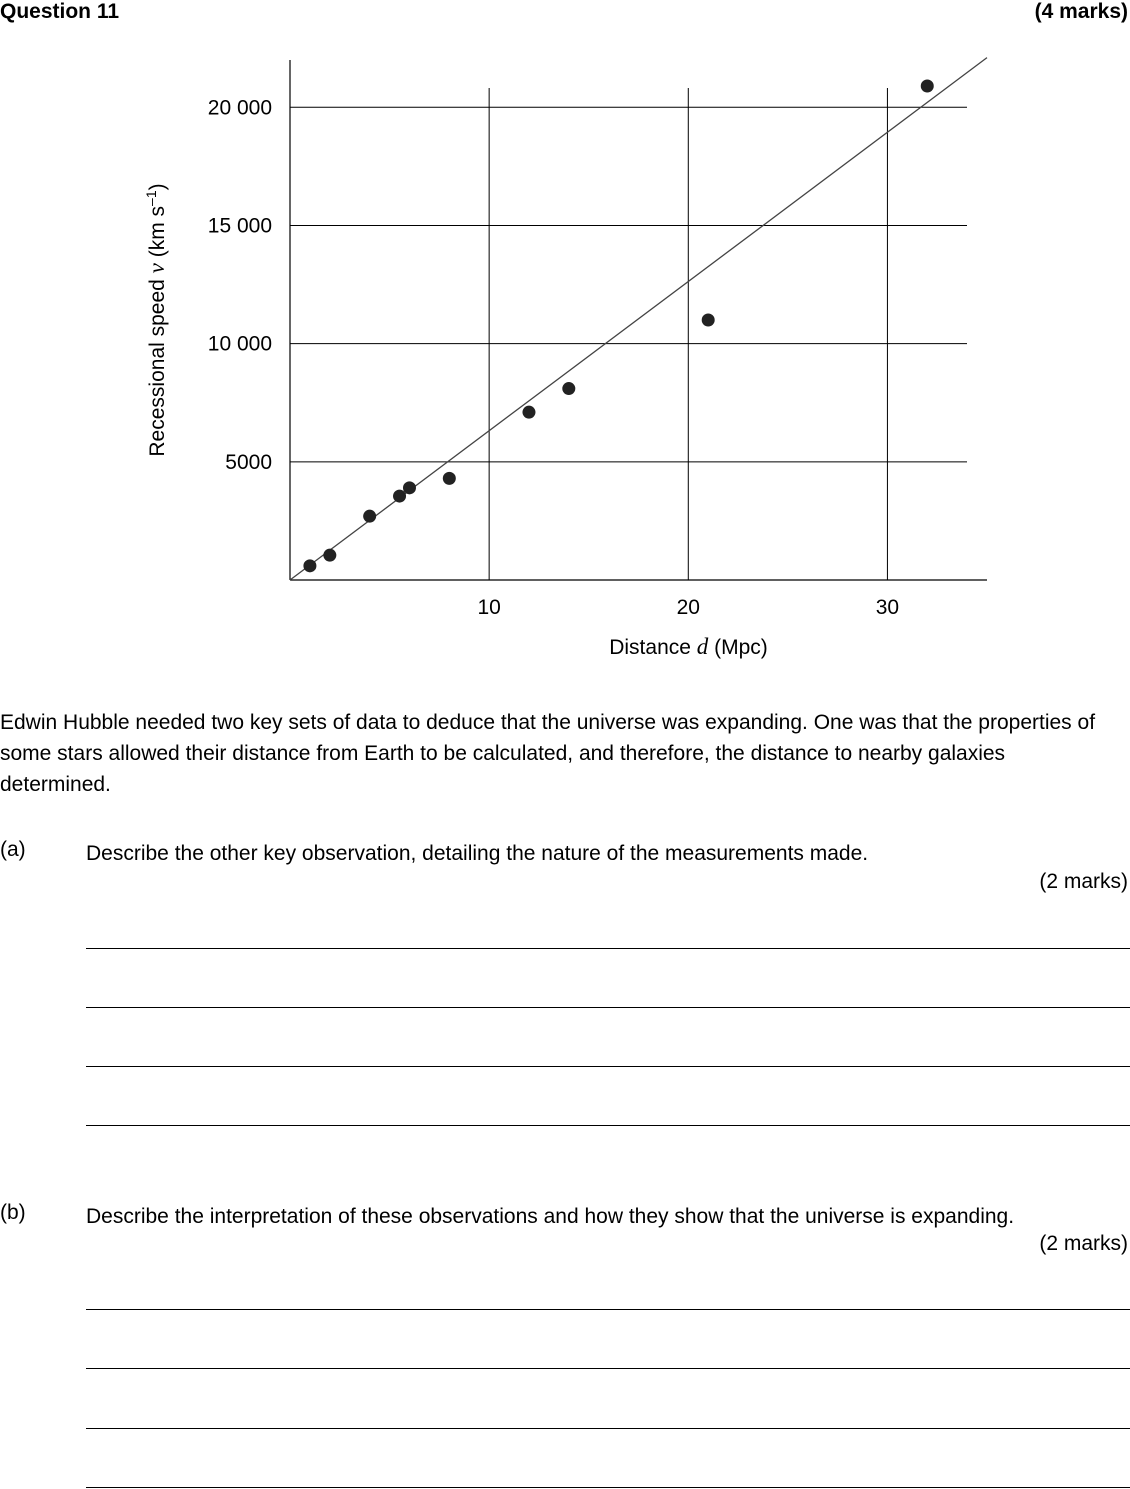  What do you see at coordinates (13, 1212) in the screenshot?
I see `part-b-label: (b)` at bounding box center [13, 1212].